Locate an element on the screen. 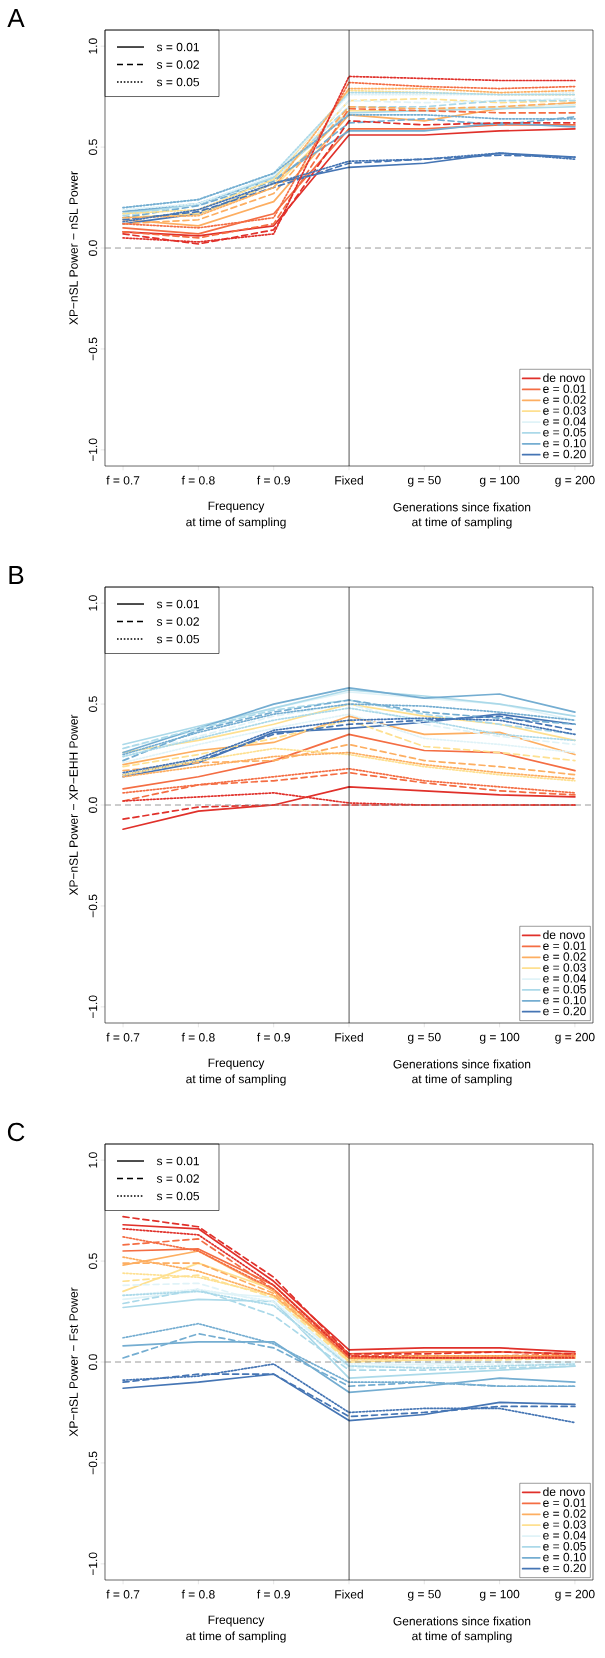  y-axis-title: XP−nSL Power − XP−EHH Power is located at coordinates (73, 805).